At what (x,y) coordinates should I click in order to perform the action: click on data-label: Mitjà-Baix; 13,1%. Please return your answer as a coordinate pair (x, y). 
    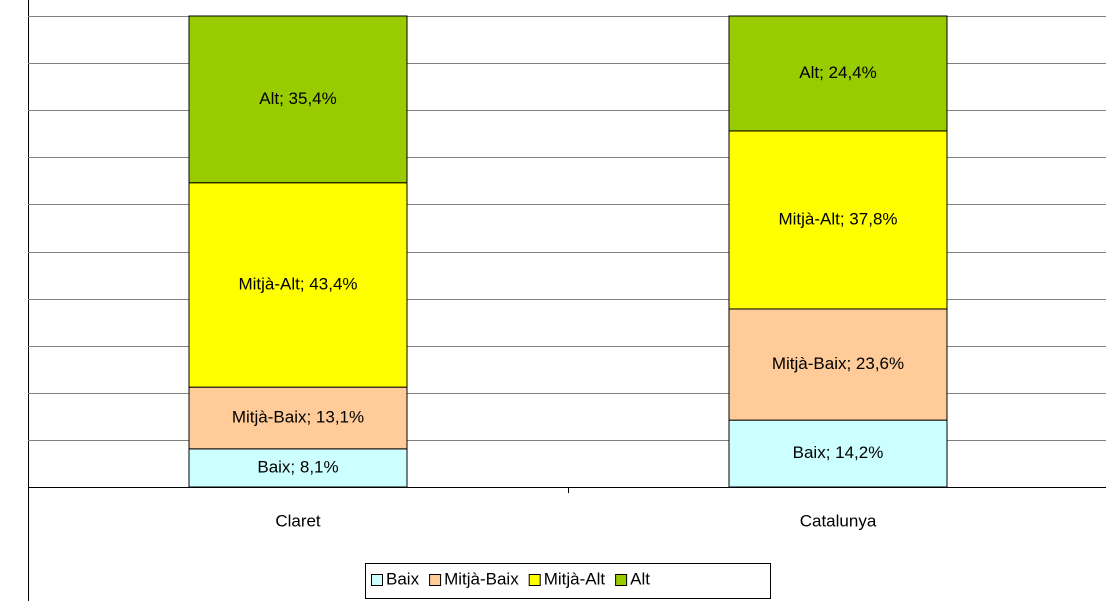
    Looking at the image, I should click on (298, 416).